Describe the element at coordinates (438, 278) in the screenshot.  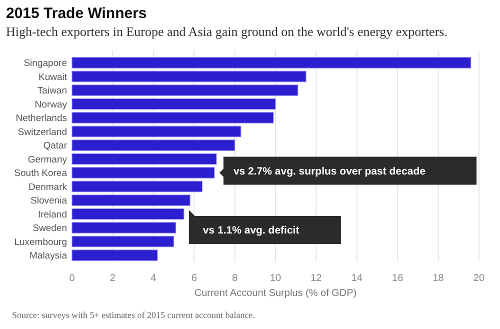
I see `x-tick-label: 18` at that location.